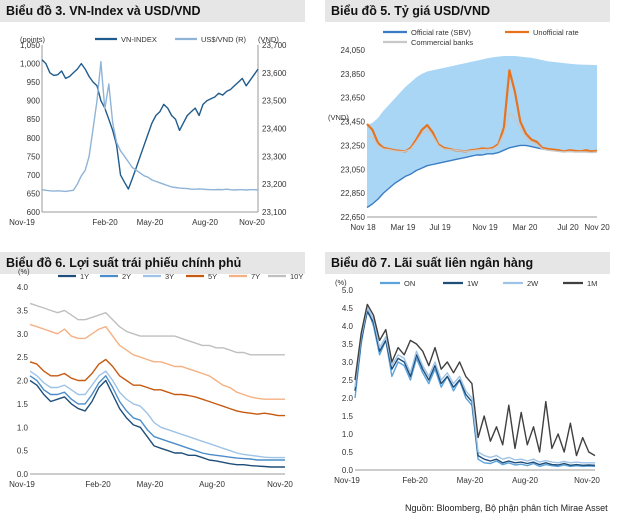 The image size is (620, 520). What do you see at coordinates (348, 434) in the screenshot?
I see `y-tick-label: 1.0` at bounding box center [348, 434].